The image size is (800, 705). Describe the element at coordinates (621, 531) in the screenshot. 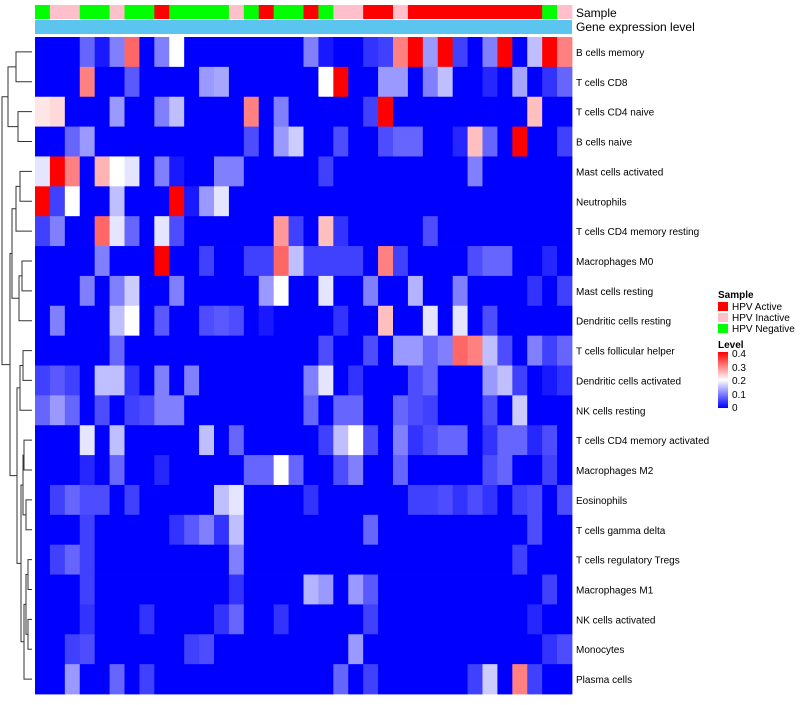

I see `row-label: T cells gamma delta` at that location.